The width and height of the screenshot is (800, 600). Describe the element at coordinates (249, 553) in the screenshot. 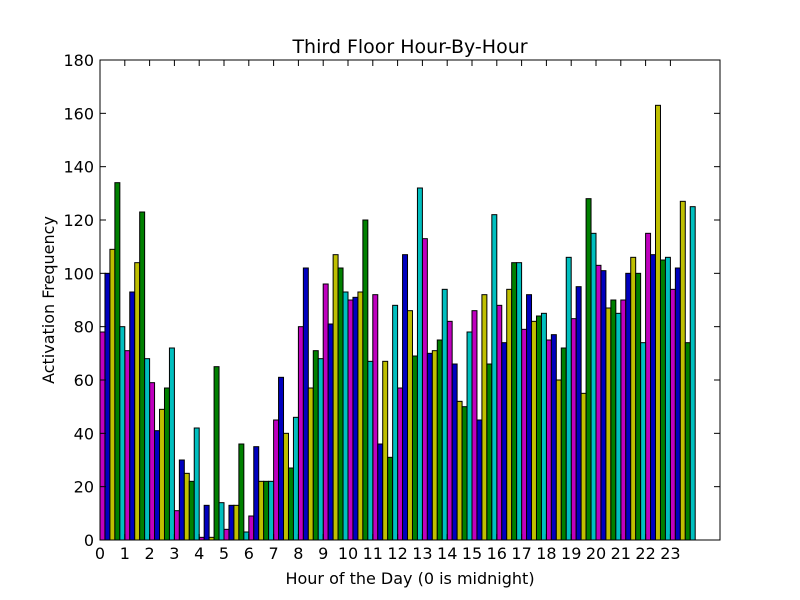

I see `x-tick-label: 6` at that location.